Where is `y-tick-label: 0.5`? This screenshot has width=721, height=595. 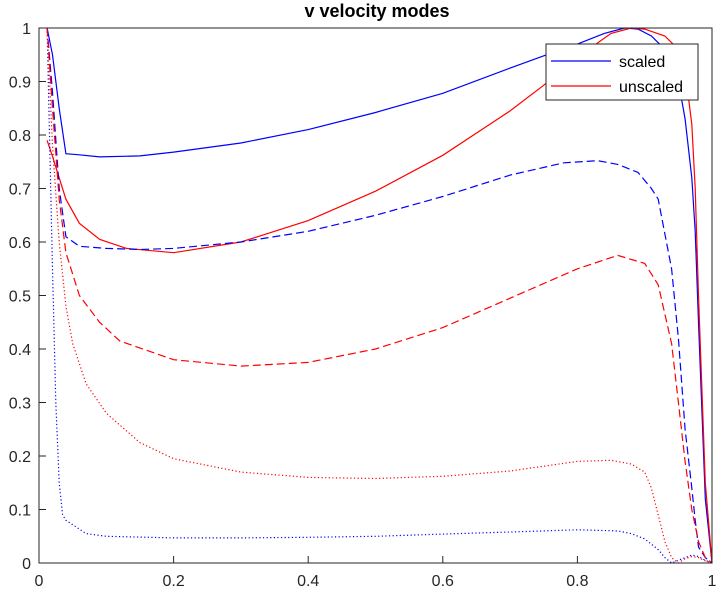
y-tick-label: 0.5 is located at coordinates (20, 297).